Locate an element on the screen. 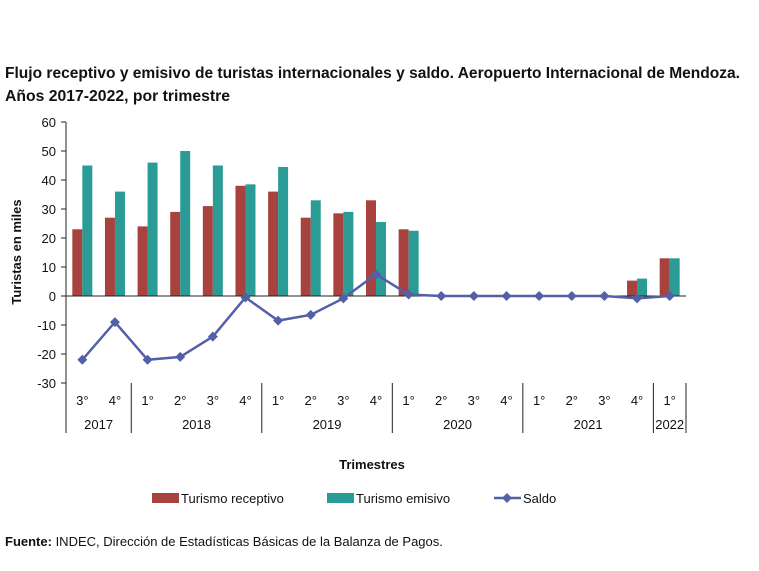  y-tick-label: 50 is located at coordinates (49, 151).